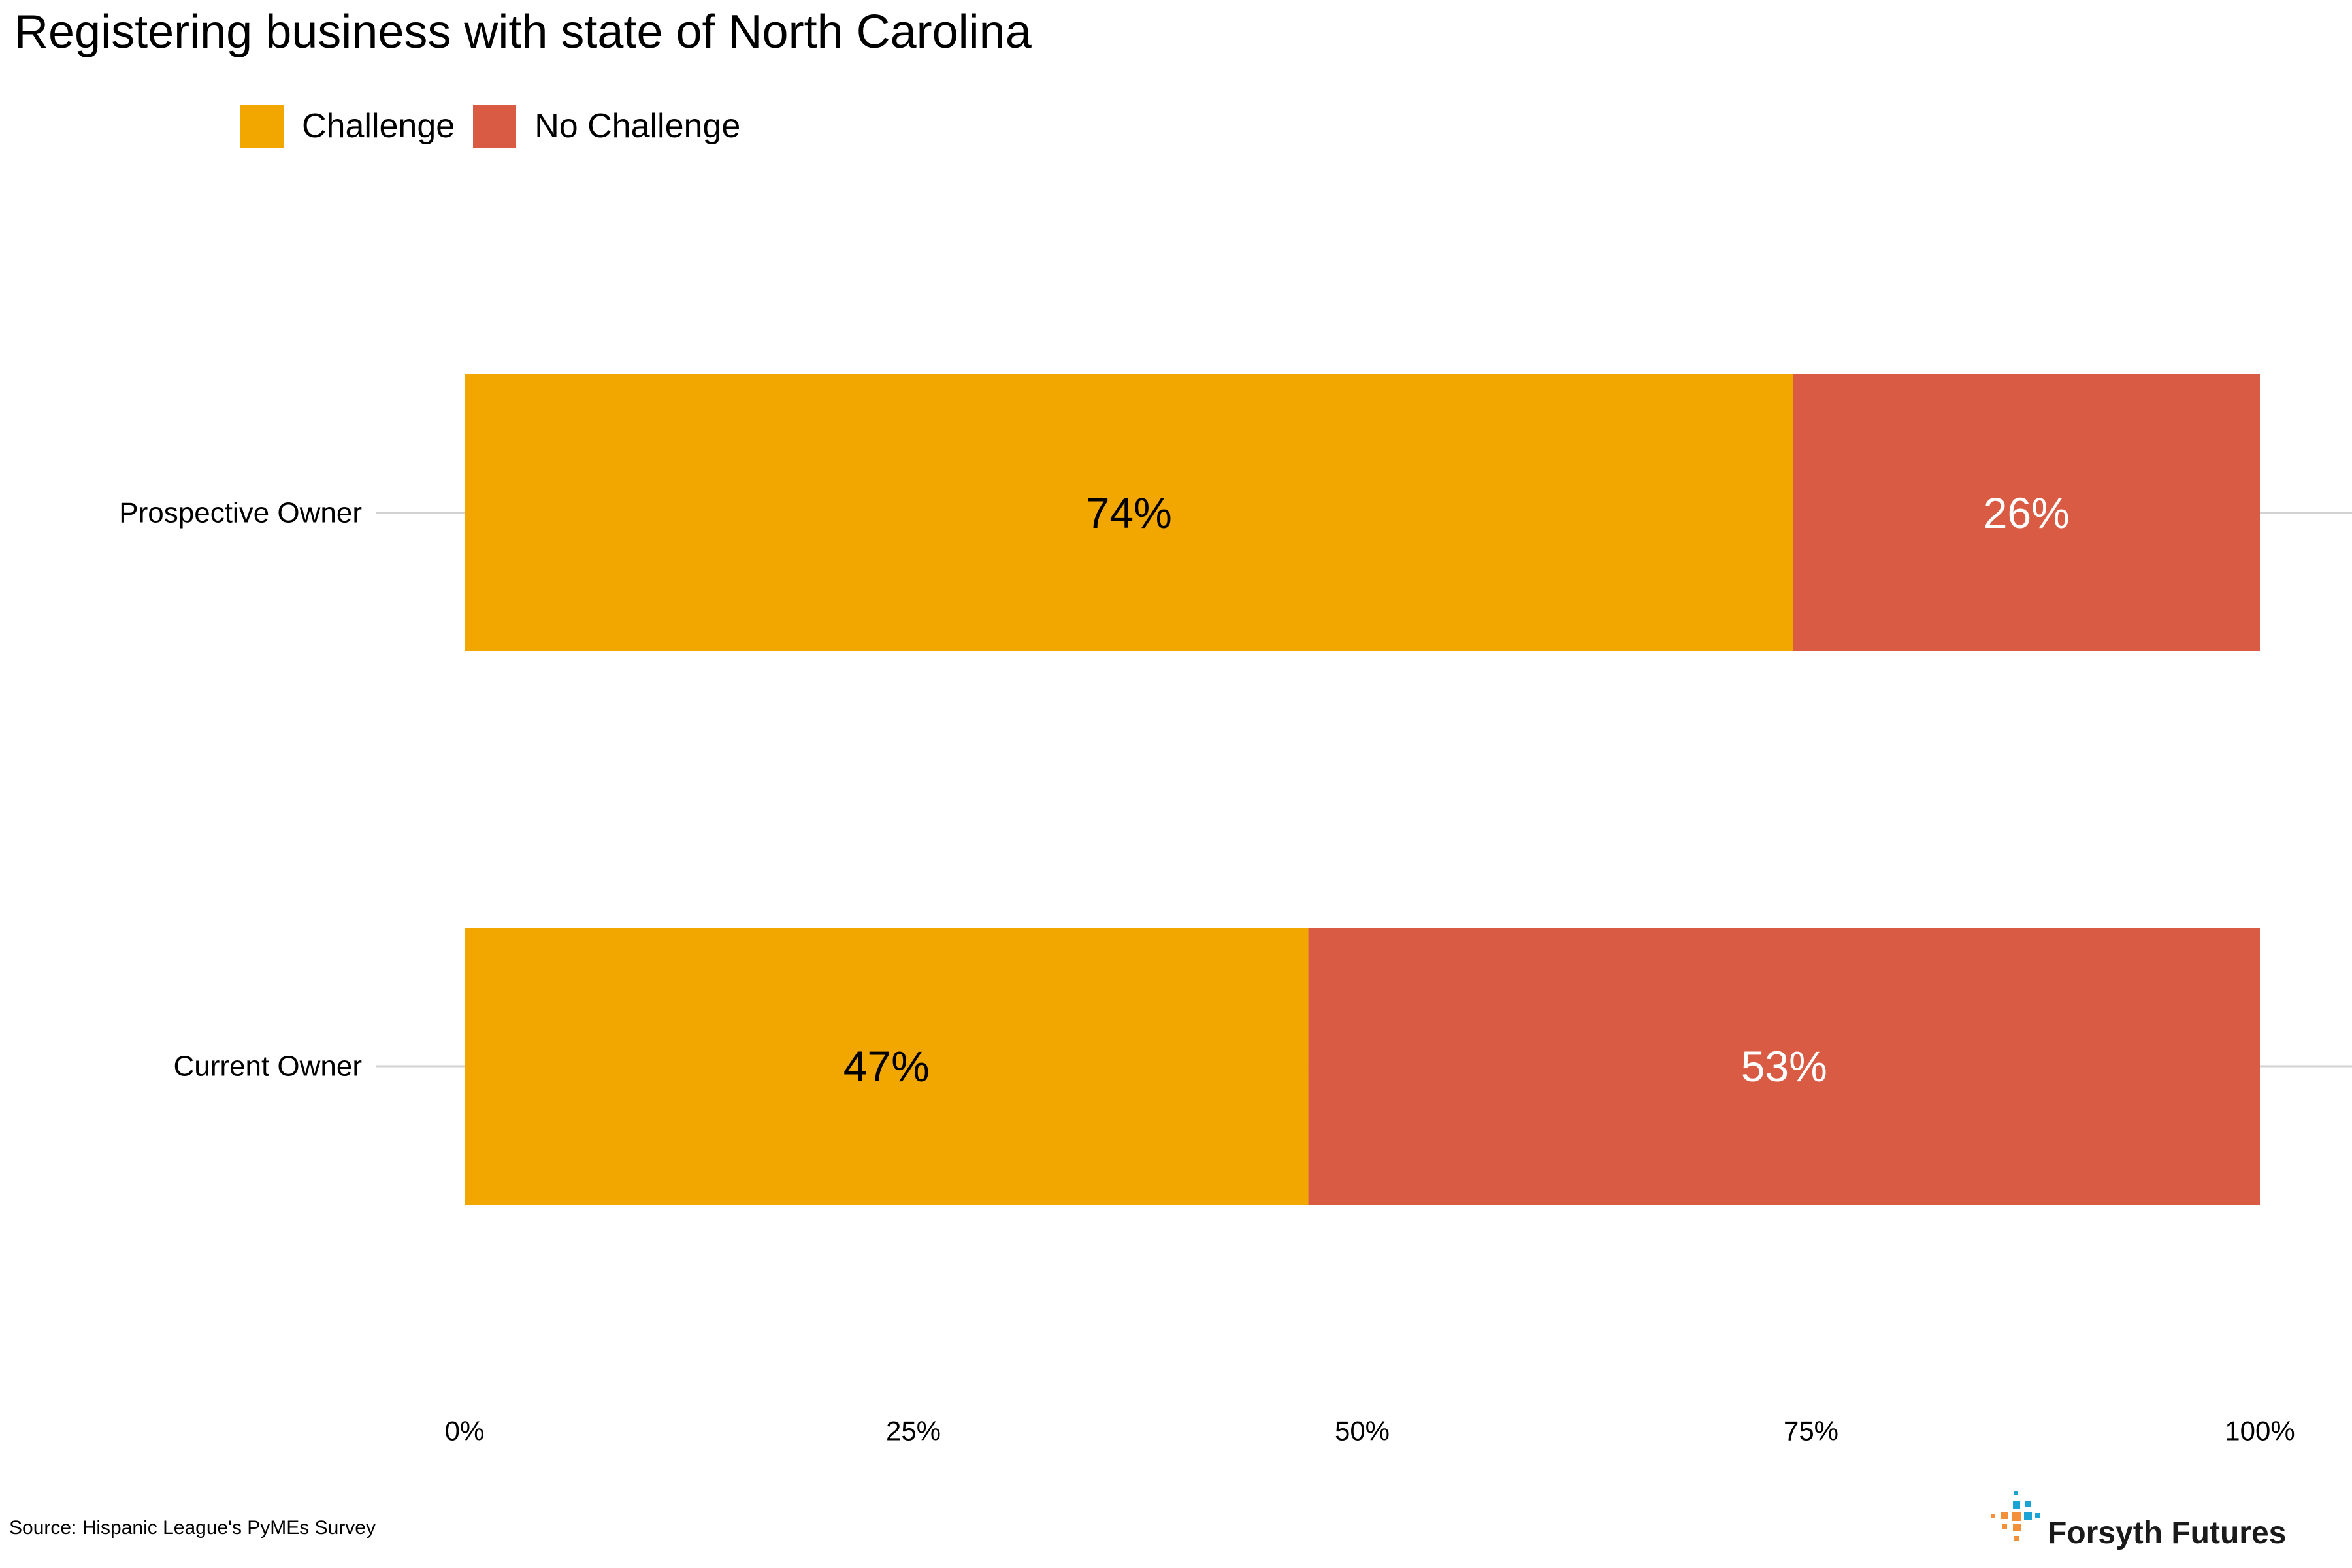 The height and width of the screenshot is (1568, 2352). I want to click on category-label: Current Owner, so click(267, 1067).